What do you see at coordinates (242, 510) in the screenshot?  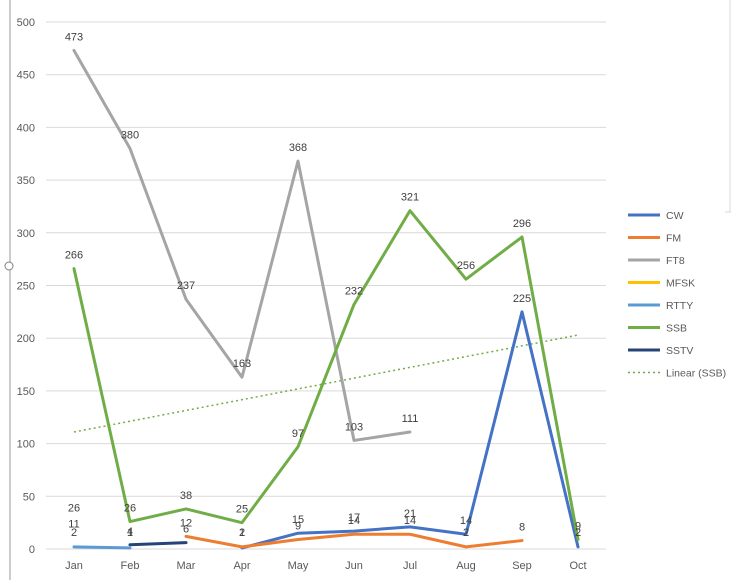 I see `data-label-ssb: 25` at bounding box center [242, 510].